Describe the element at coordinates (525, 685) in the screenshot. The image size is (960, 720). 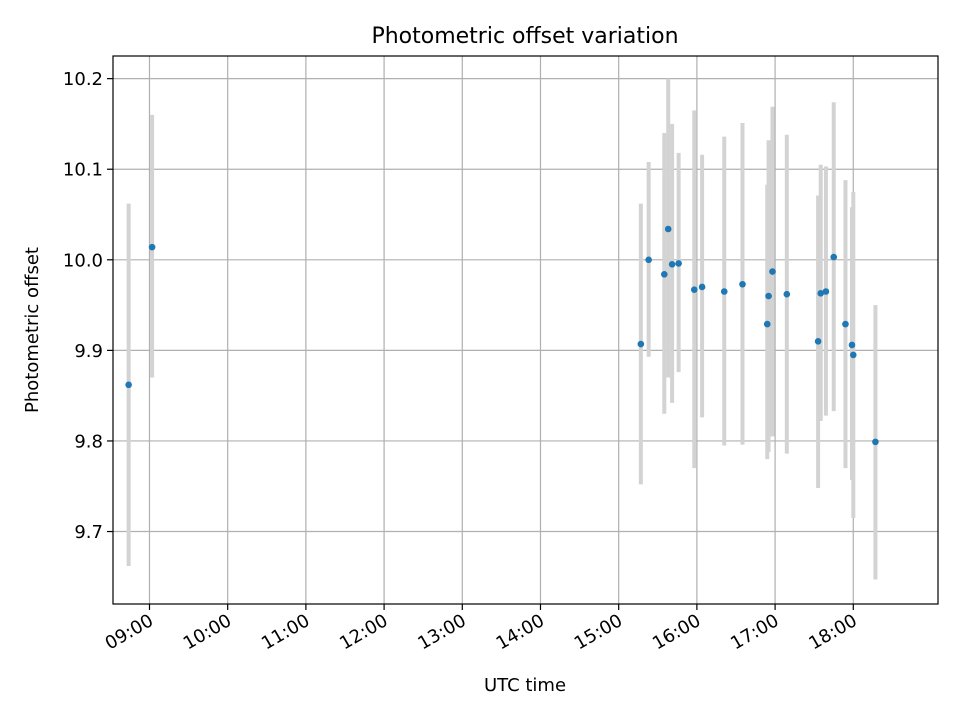
I see `x-axis-label: UTC time` at that location.